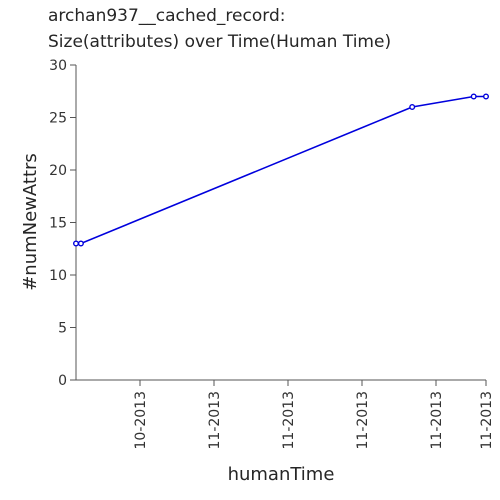 This screenshot has width=500, height=500. I want to click on y-axis: 0 5 10 15 20 25 30, so click(63, 223).